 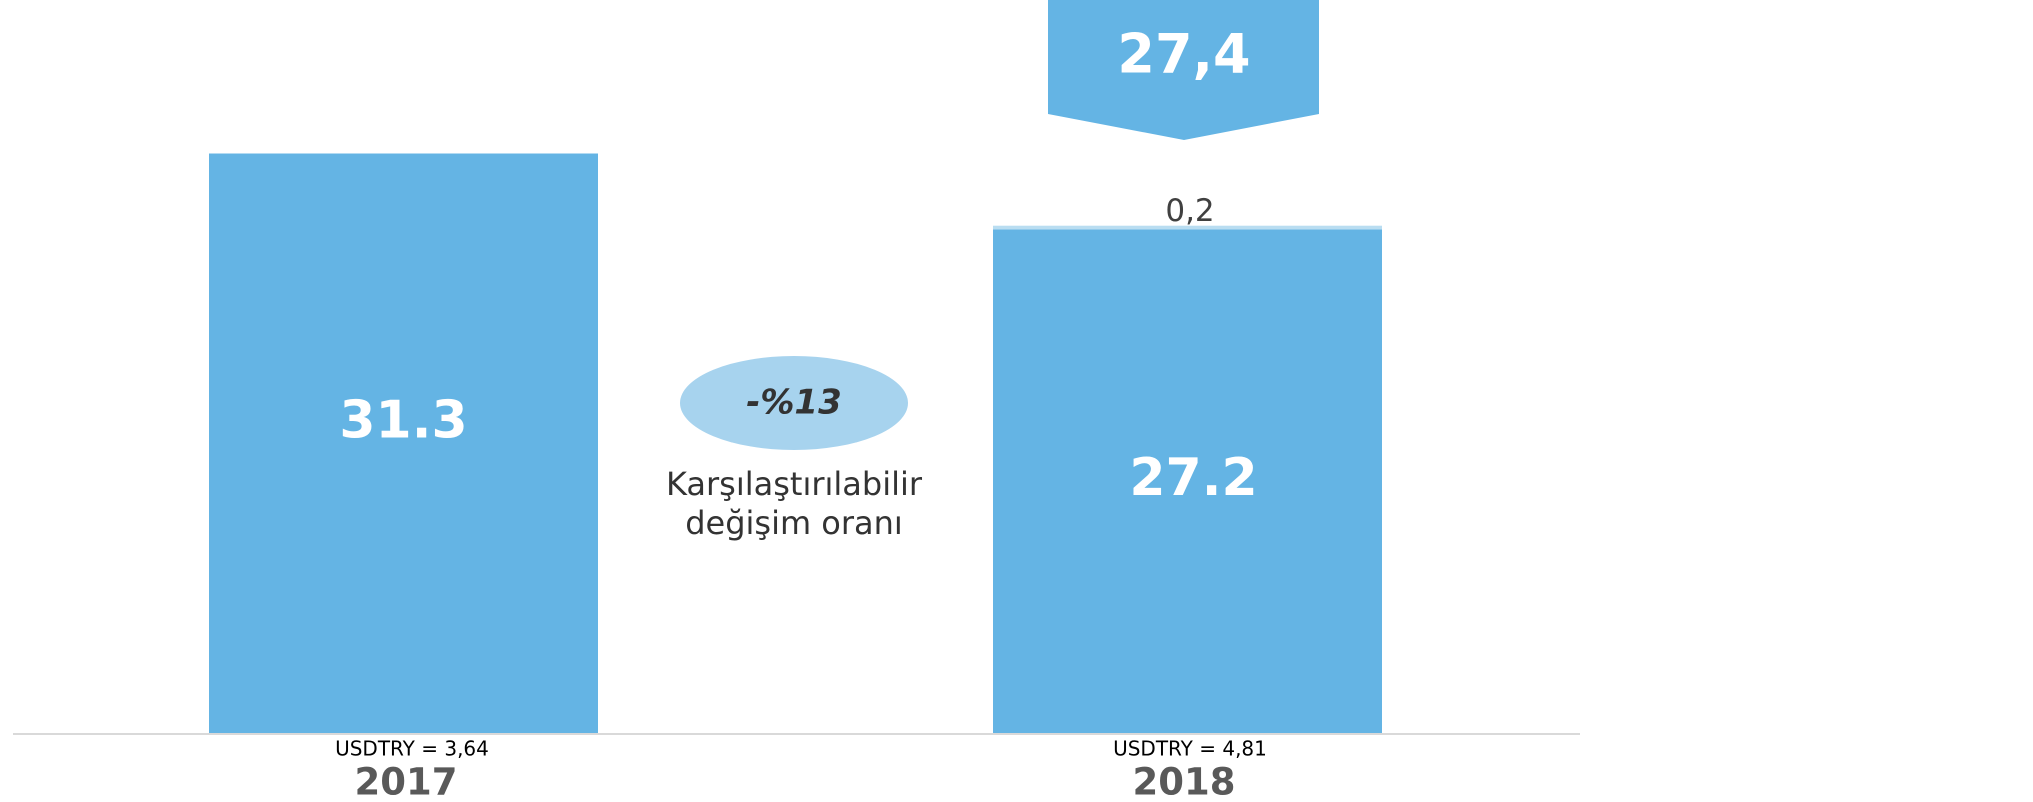 I want to click on value-label: 31.3, so click(x=403, y=420).